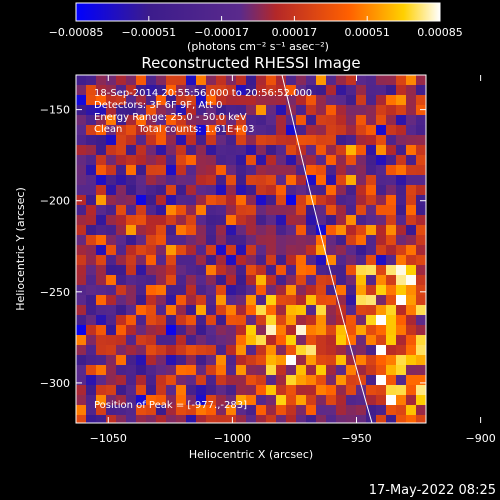 Image resolution: width=500 pixels, height=500 pixels. I want to click on annotation-time-range: 18-Sep-2014 20:55:56.000 to 20:56:52.000, so click(203, 93).